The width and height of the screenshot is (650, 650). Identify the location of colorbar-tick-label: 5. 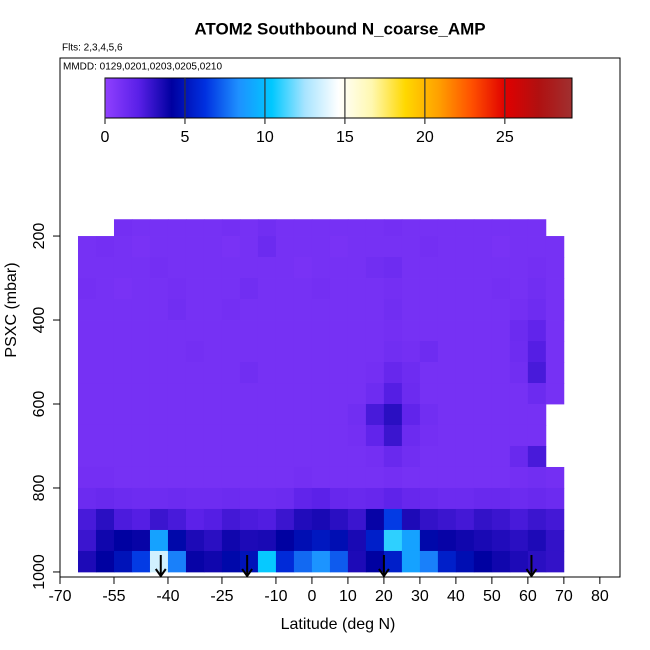
(185, 137).